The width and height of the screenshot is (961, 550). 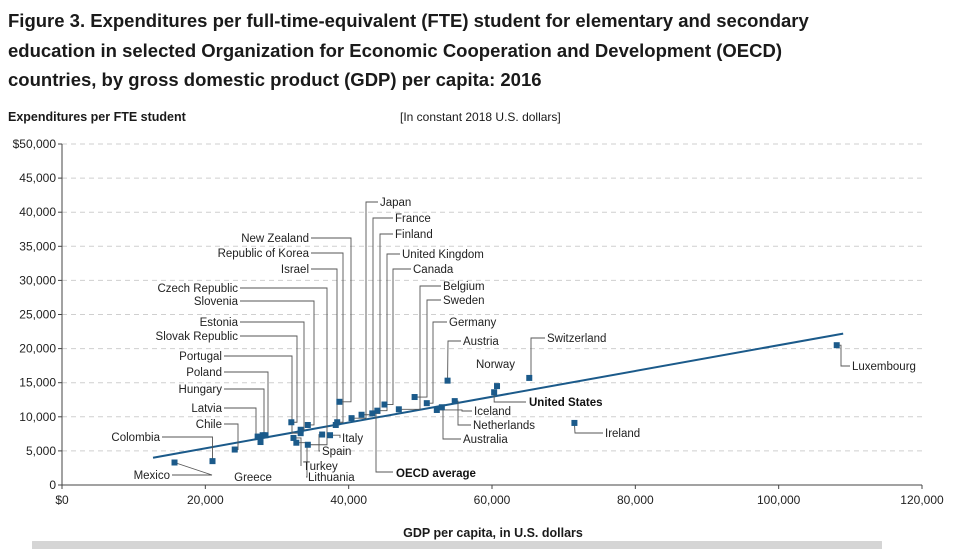 What do you see at coordinates (492, 500) in the screenshot?
I see `x-tick-label: 60,000` at bounding box center [492, 500].